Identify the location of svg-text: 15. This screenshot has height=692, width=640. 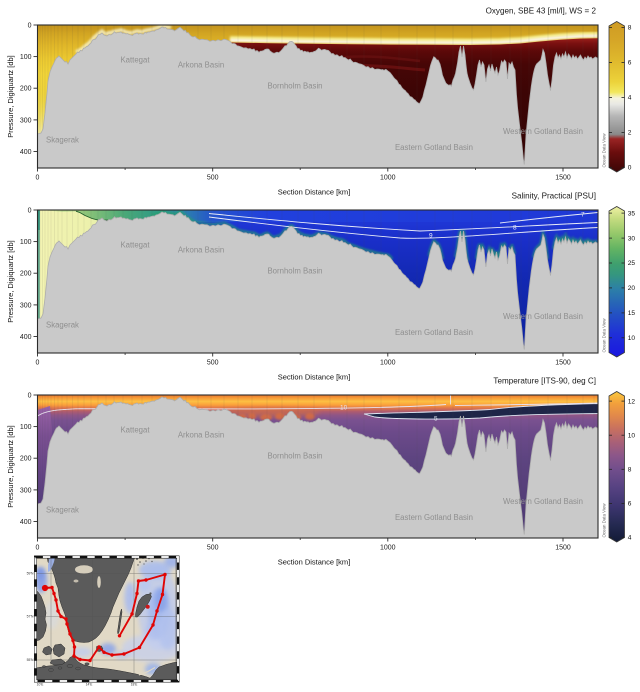
(632, 313).